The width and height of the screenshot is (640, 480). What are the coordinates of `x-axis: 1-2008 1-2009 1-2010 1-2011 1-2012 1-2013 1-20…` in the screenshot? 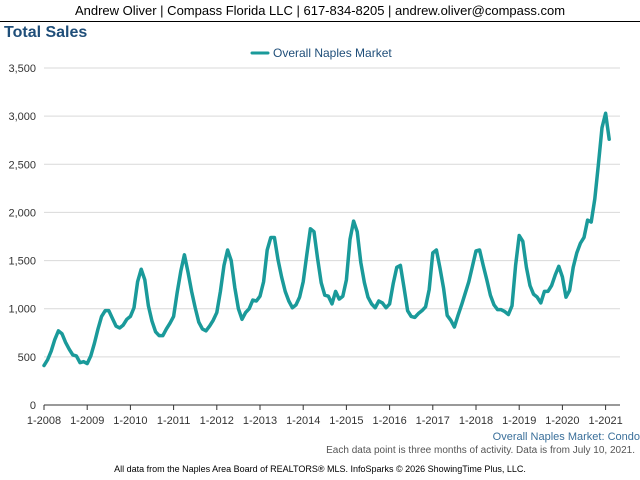 It's located at (325, 415).